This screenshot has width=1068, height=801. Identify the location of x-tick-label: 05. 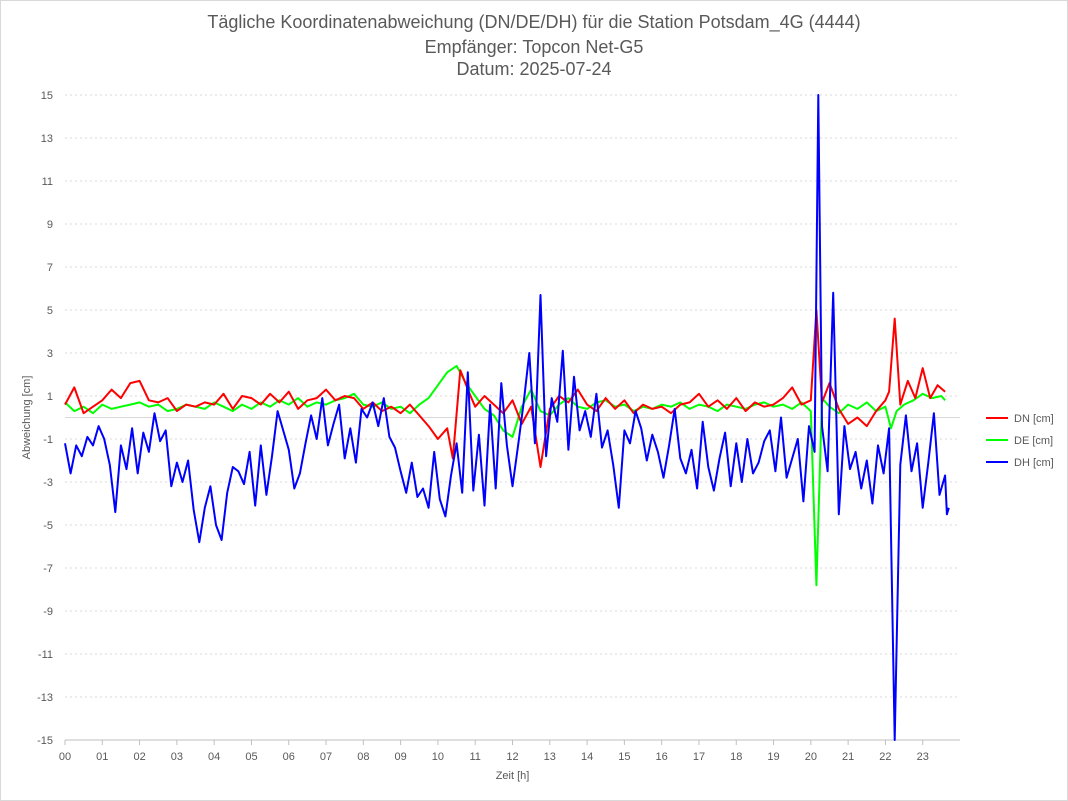
(251, 757).